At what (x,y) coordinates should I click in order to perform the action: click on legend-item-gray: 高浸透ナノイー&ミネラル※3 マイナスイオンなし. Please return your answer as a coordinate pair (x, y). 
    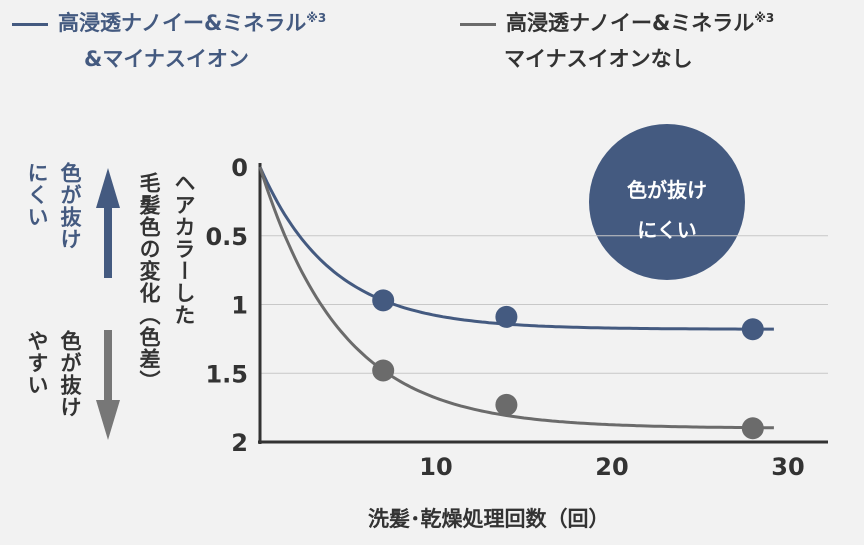
    Looking at the image, I should click on (617, 38).